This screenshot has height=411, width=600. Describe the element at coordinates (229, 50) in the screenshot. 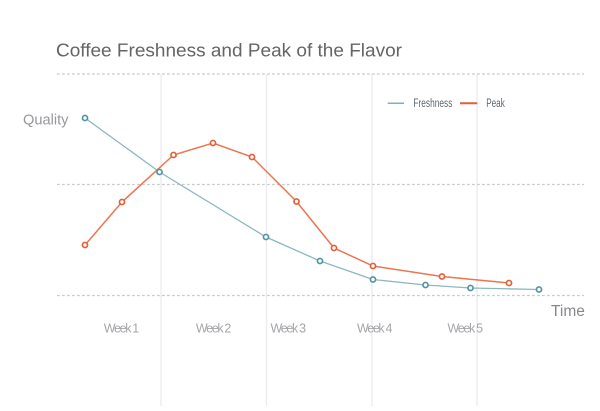

I see `svg-text:Coffee Freshness and Peak of t: Coffee Freshness and Peak of the Flavor` at that location.